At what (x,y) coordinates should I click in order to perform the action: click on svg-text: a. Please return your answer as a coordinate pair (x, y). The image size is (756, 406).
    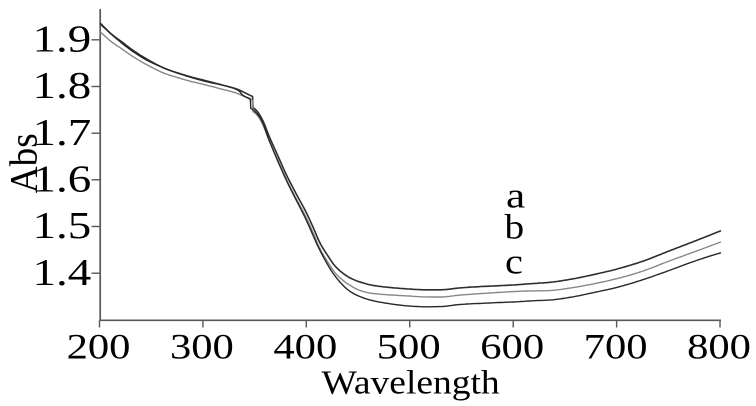
    Looking at the image, I should click on (516, 196).